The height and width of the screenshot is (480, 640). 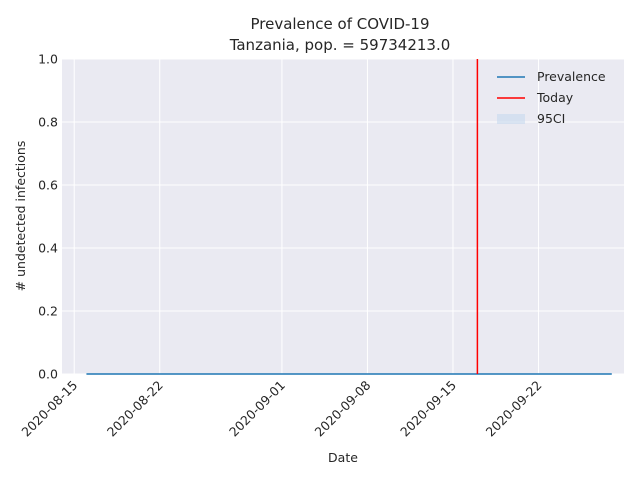 What do you see at coordinates (551, 118) in the screenshot?
I see `legend-ci-label: 95CI` at bounding box center [551, 118].